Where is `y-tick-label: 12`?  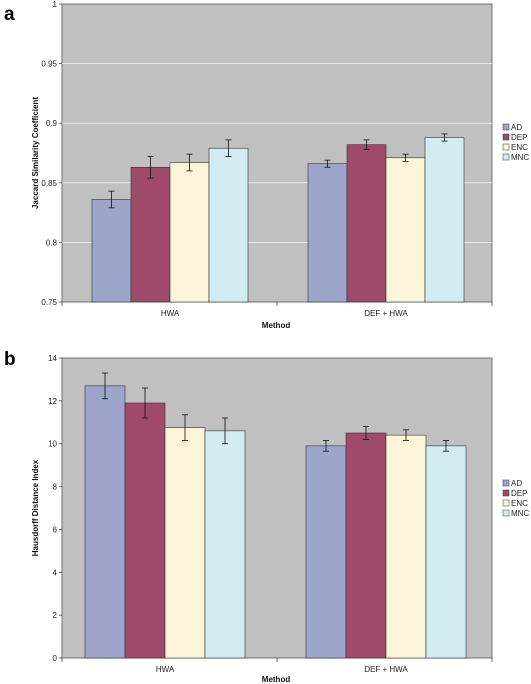
y-tick-label: 12 is located at coordinates (52, 401).